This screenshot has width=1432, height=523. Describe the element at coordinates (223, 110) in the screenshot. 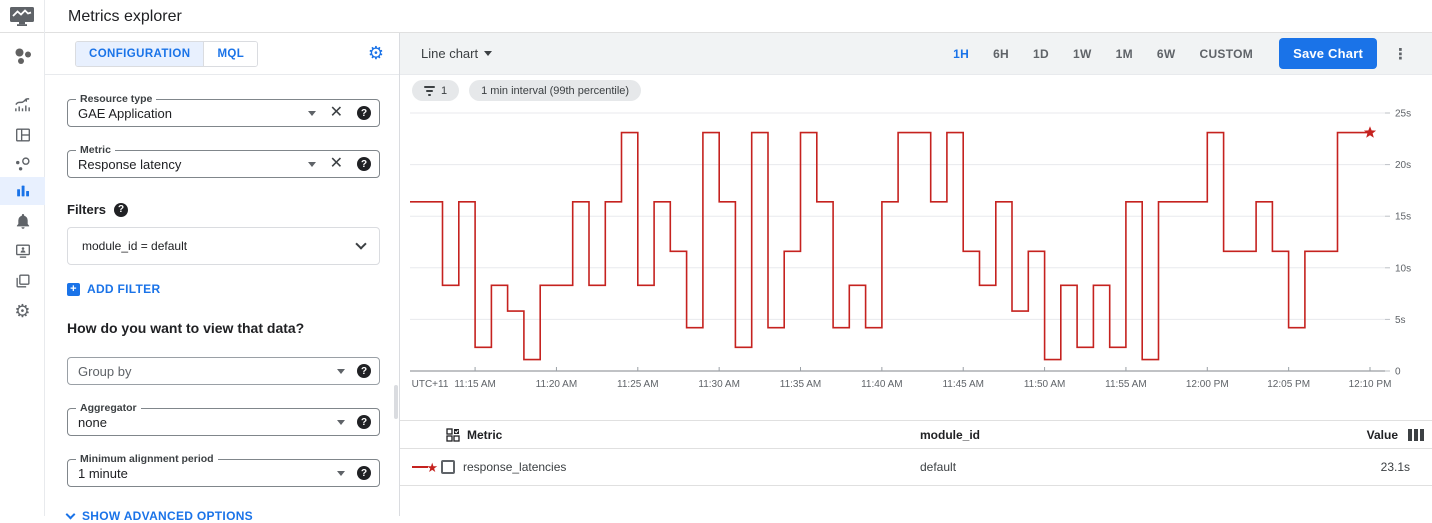

I see `resource-type-field: Resource type GAE Application ✕ ?` at that location.